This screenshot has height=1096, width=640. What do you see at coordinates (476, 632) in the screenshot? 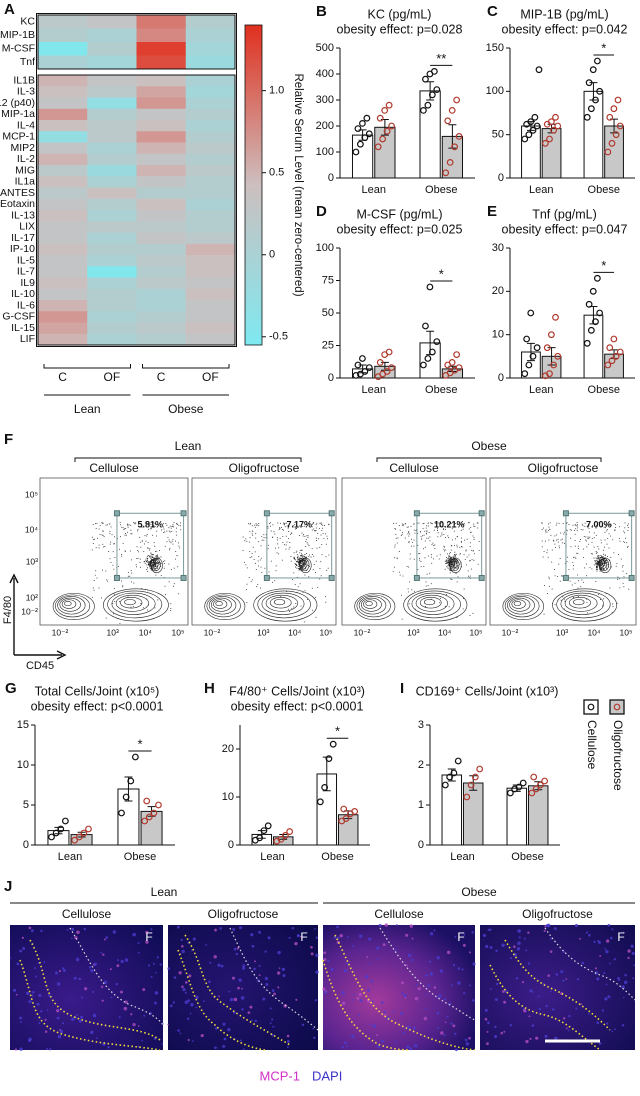
I see `x-tick-label: 10⁵` at bounding box center [476, 632].